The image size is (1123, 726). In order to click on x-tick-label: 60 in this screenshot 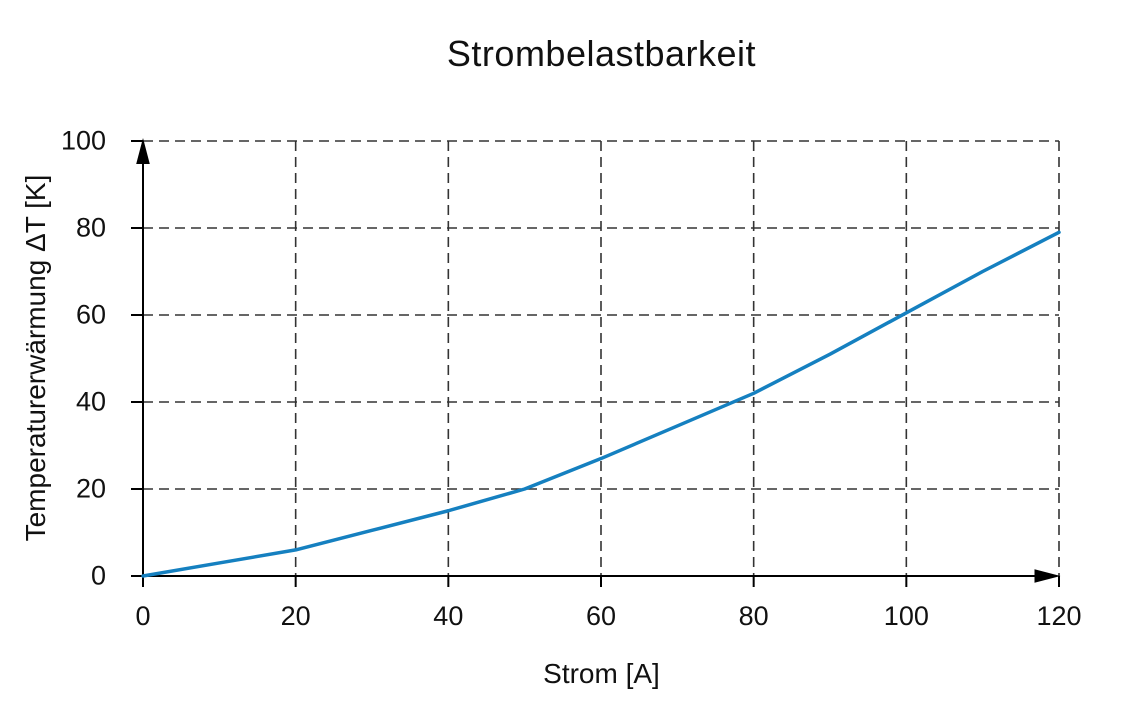, I will do `click(601, 616)`.